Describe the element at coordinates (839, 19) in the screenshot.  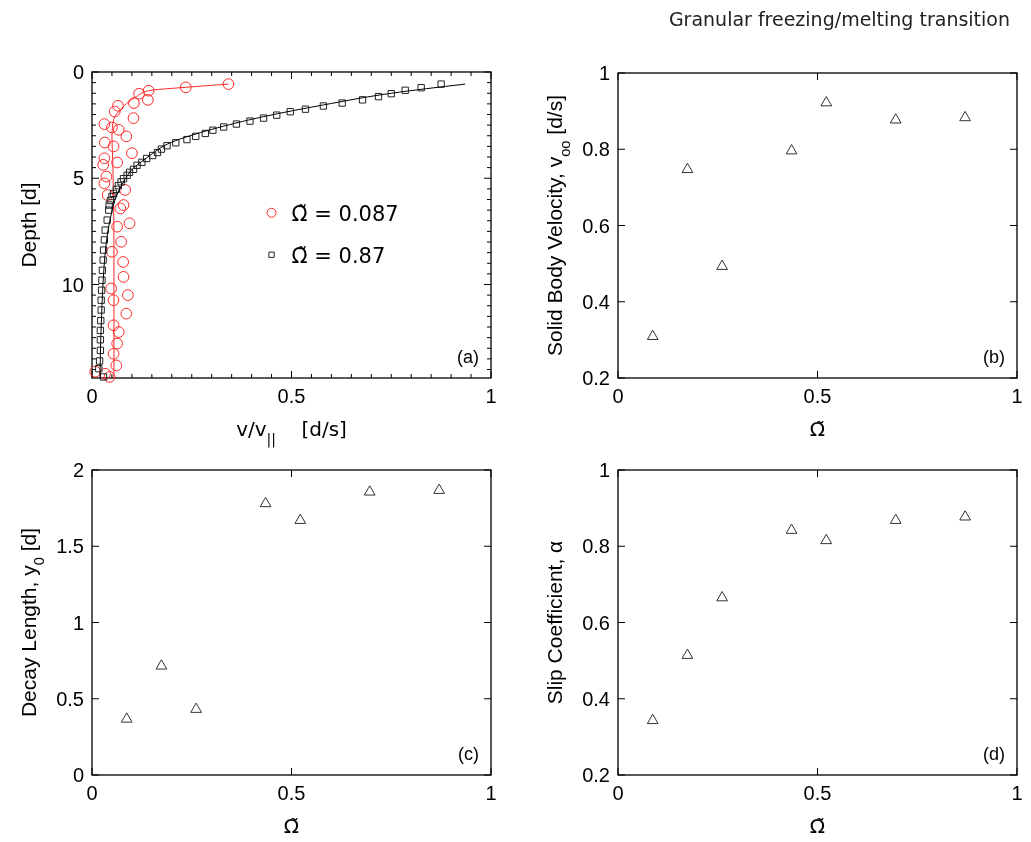
I see `chart-title: Granular freezing/melting transition` at that location.